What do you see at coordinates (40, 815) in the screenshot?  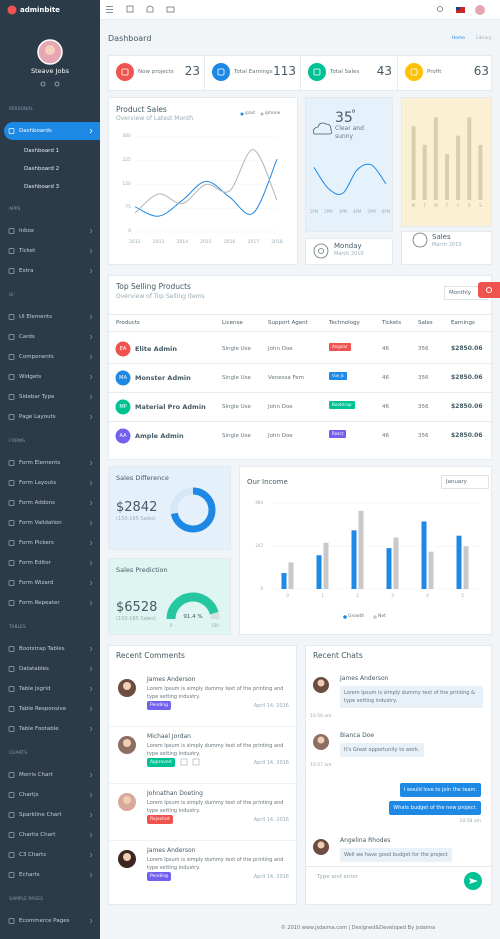 I see `menu-item: Sparkline Chart` at bounding box center [40, 815].